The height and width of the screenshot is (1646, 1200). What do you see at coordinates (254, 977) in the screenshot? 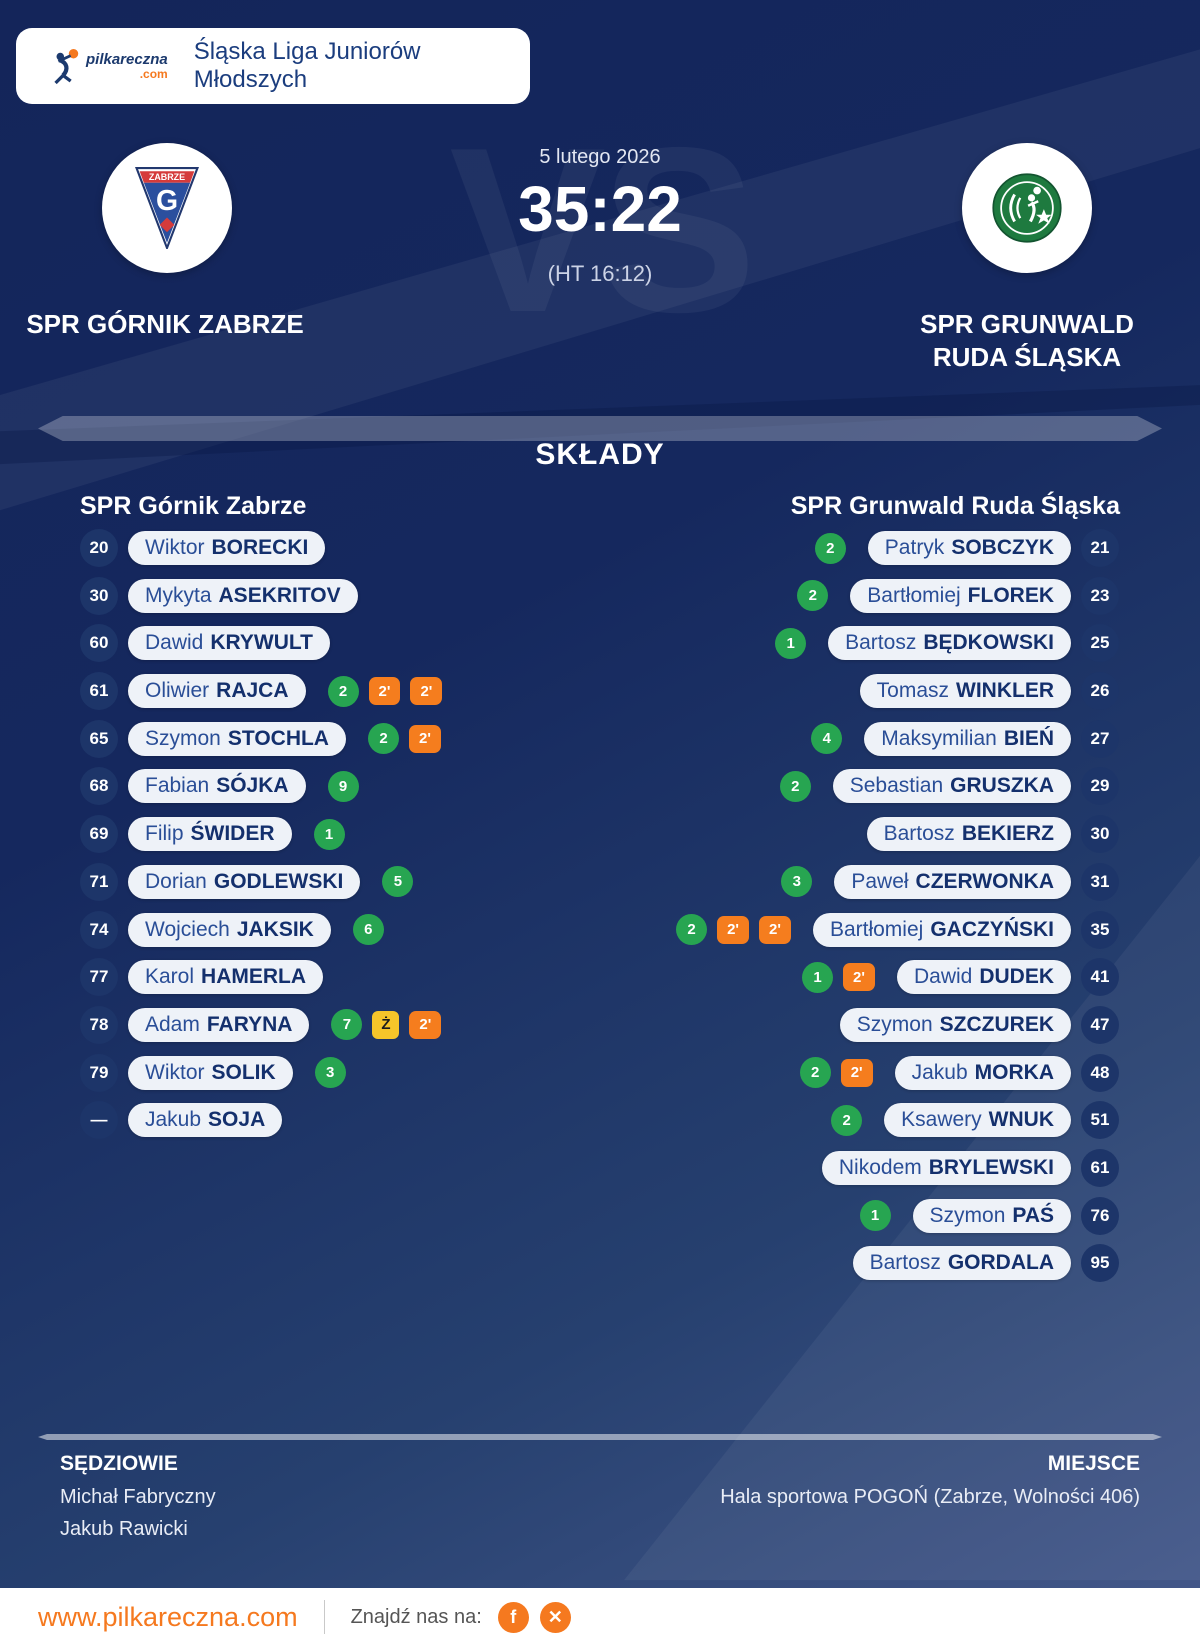
I see `player-last-name: HAMERLA` at bounding box center [254, 977].